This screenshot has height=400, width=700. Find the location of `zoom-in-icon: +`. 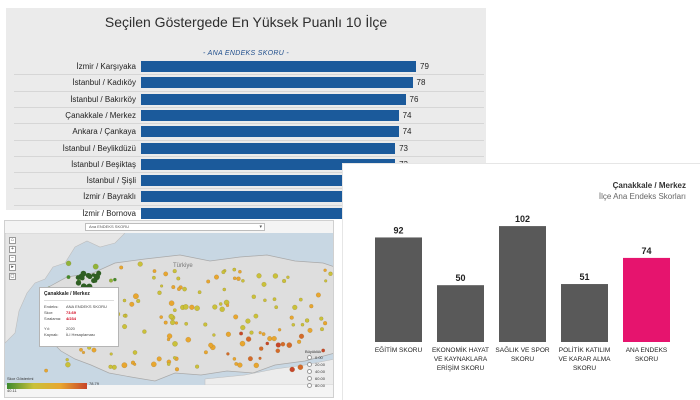

zoom-in-icon: + is located at coordinates (12, 249).